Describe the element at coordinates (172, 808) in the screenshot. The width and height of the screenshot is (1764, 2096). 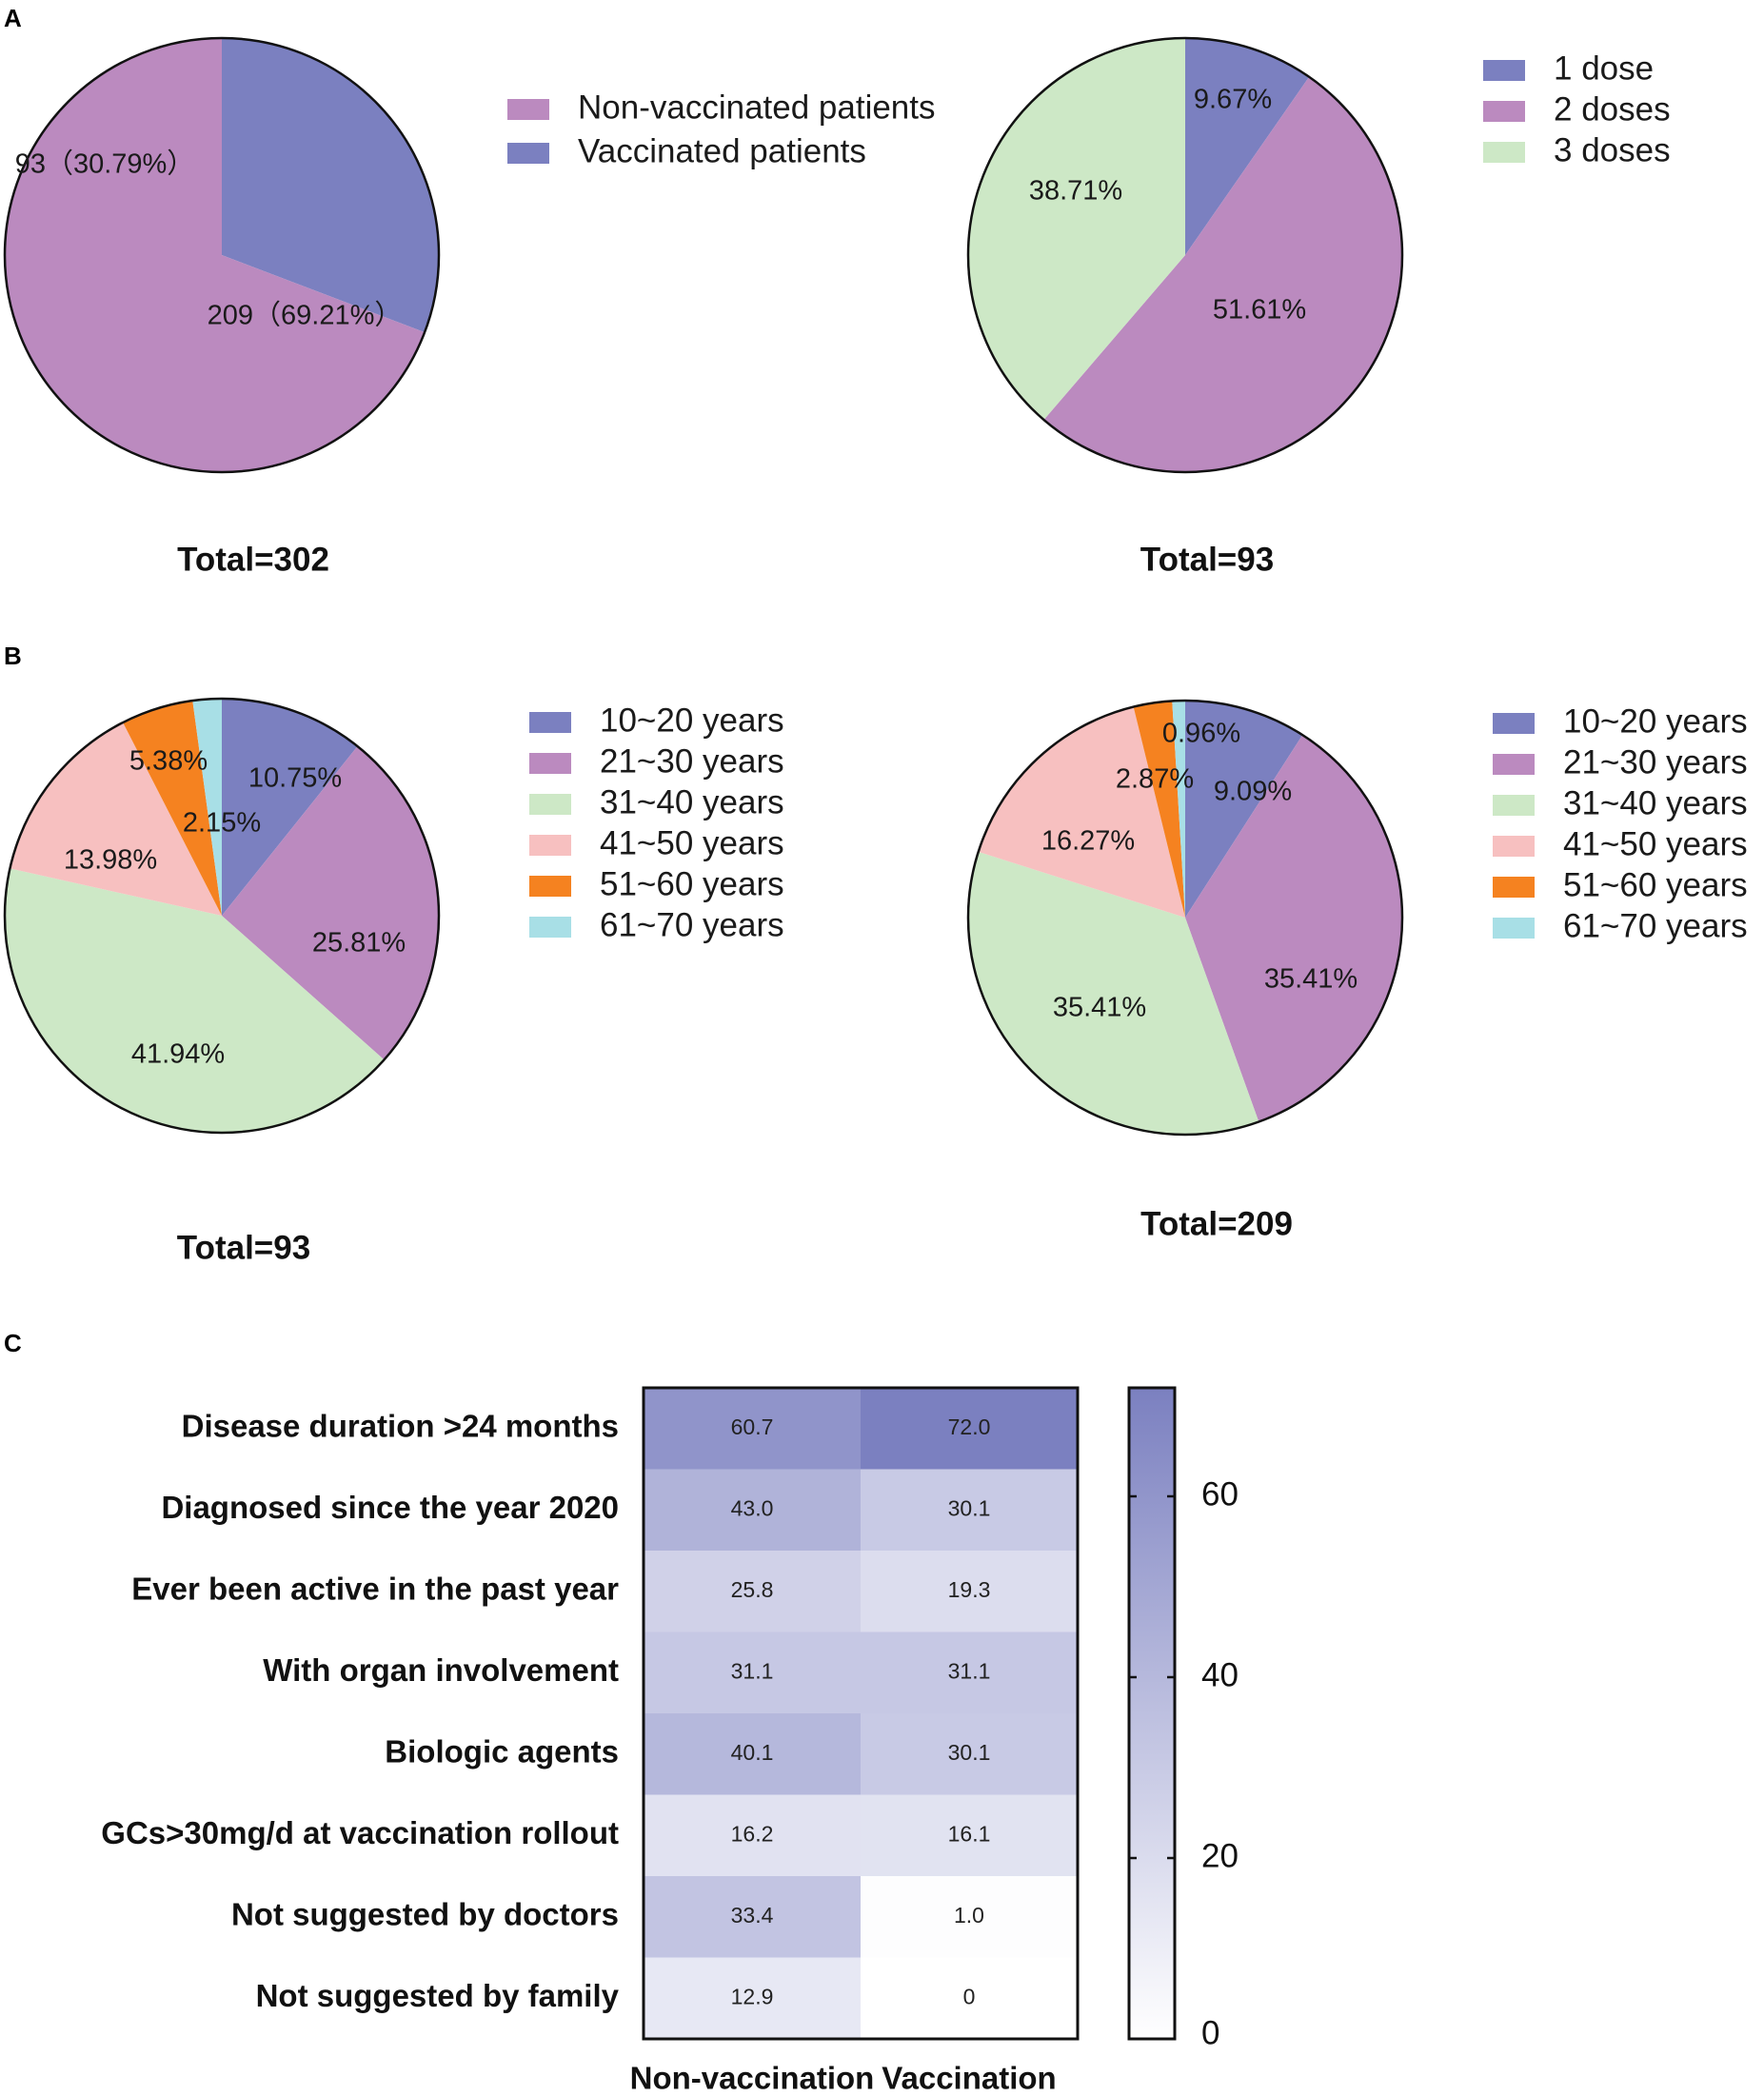
I see `pie-slice-51-60-years` at that location.